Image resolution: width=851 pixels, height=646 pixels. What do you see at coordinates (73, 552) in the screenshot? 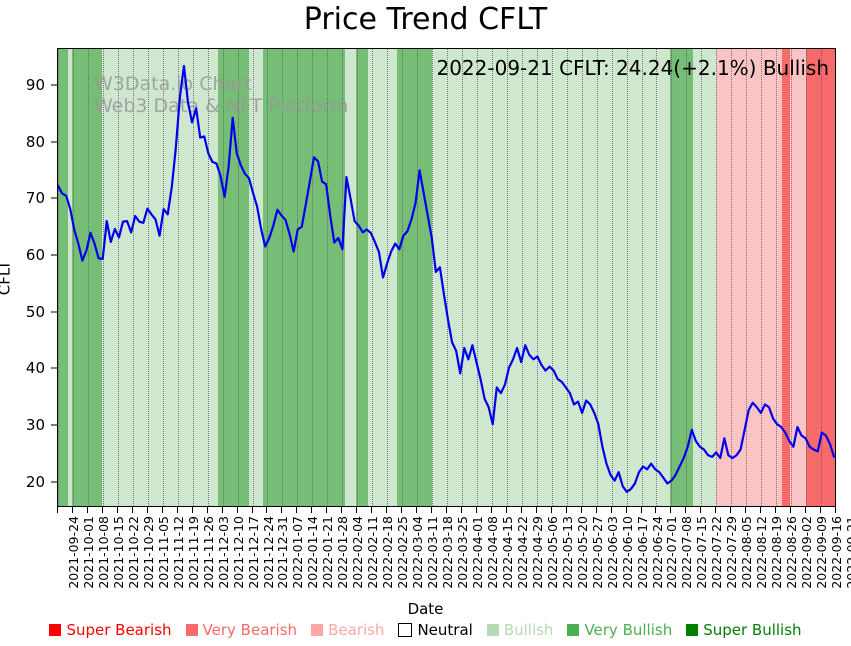
I see `x-tick-label: 2021-09-24` at bounding box center [73, 552].